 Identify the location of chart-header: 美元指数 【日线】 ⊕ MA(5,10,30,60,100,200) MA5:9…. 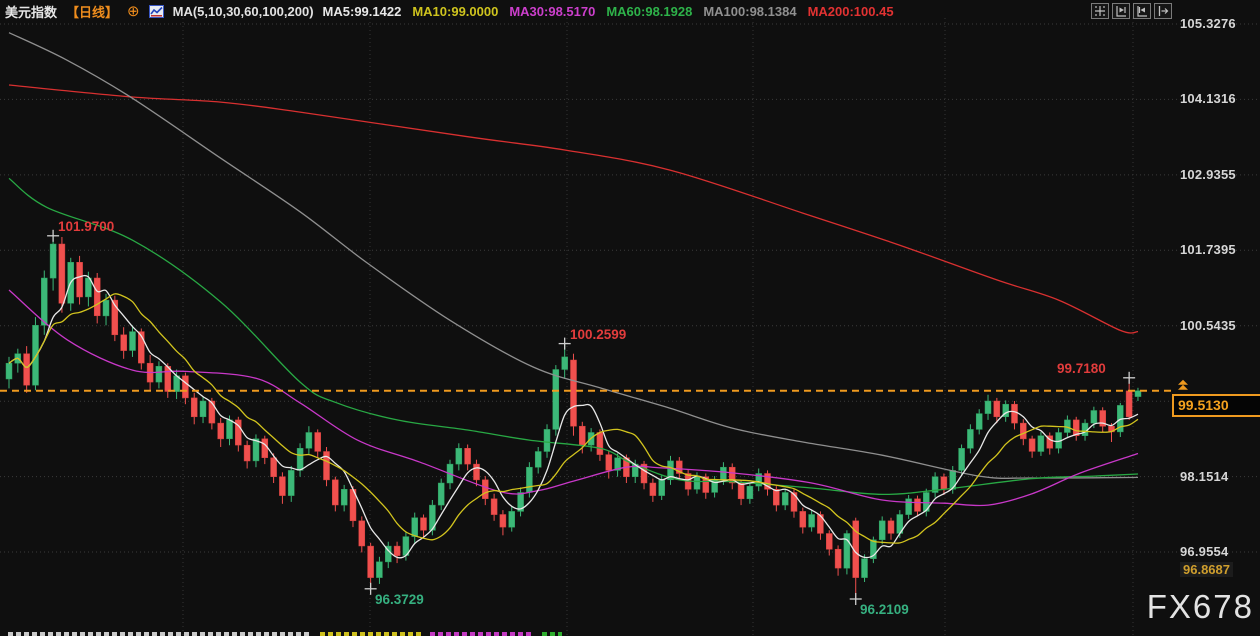
(449, 11).